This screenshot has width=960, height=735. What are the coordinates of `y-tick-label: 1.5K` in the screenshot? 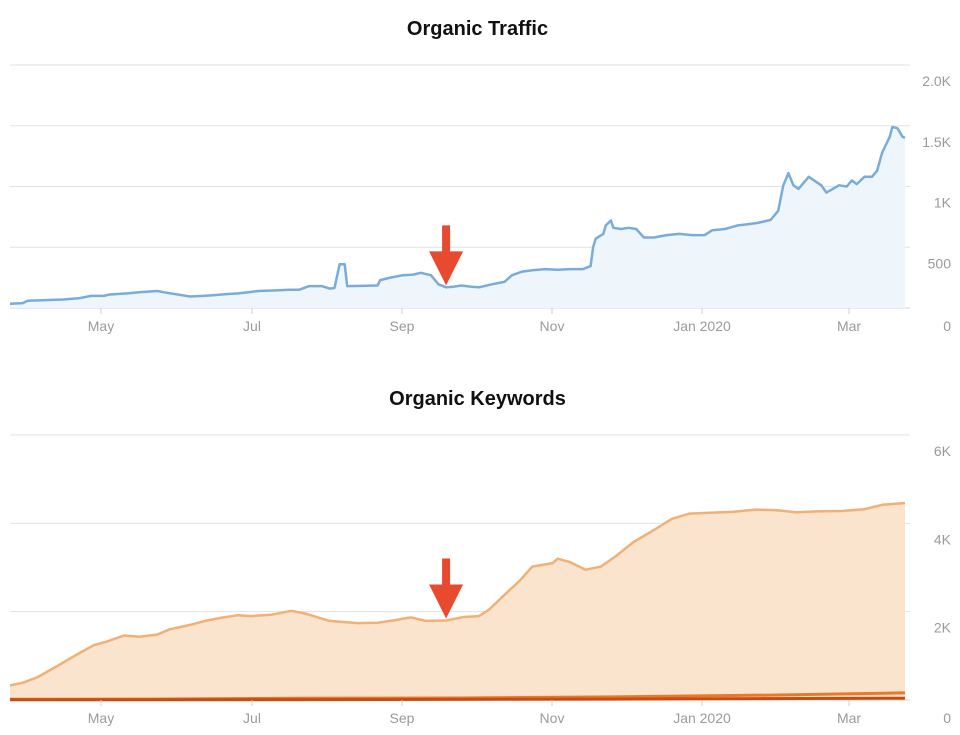 It's located at (936, 142).